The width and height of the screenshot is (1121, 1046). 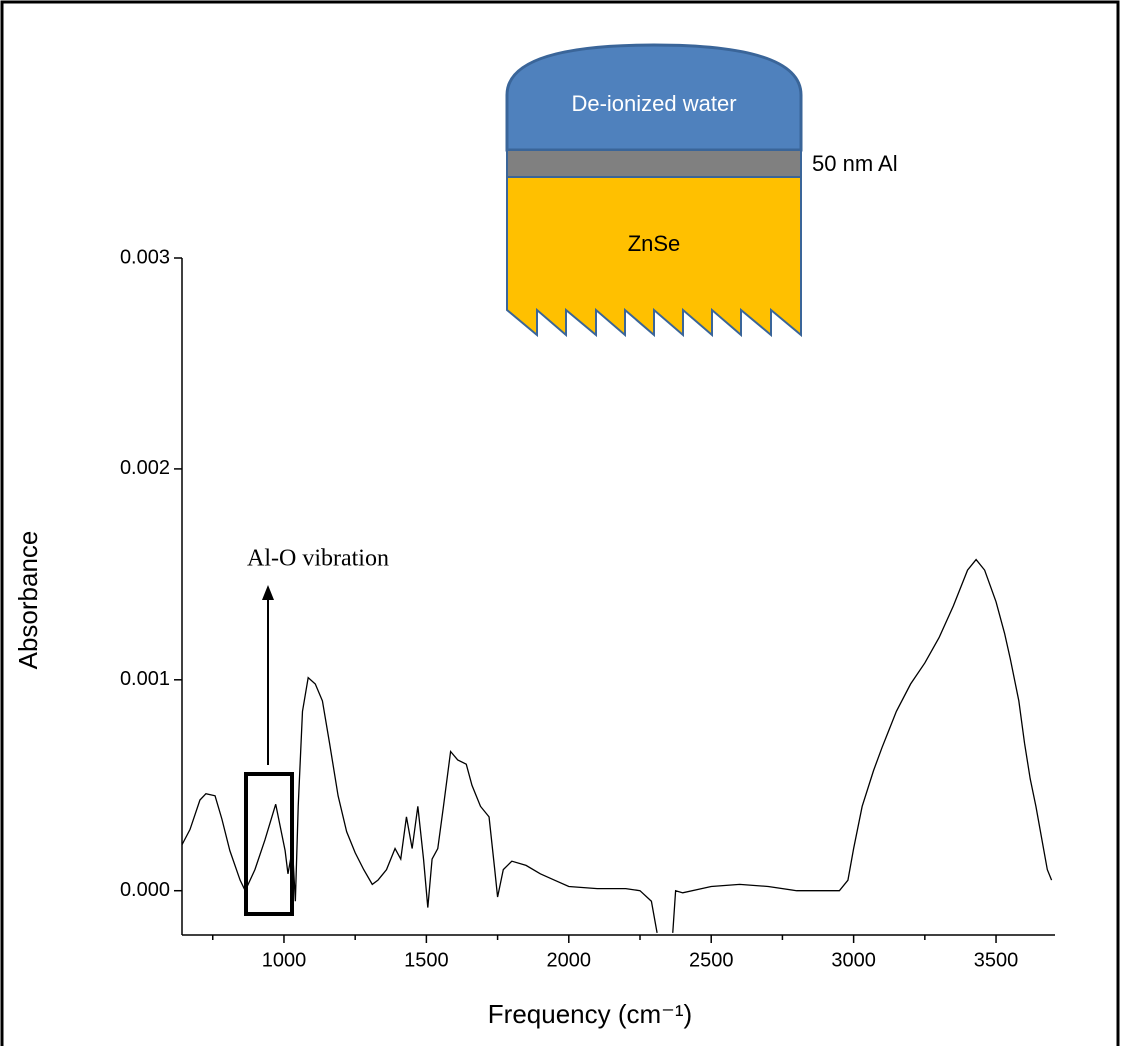 I want to click on x-tick-label: 3000, so click(x=853, y=960).